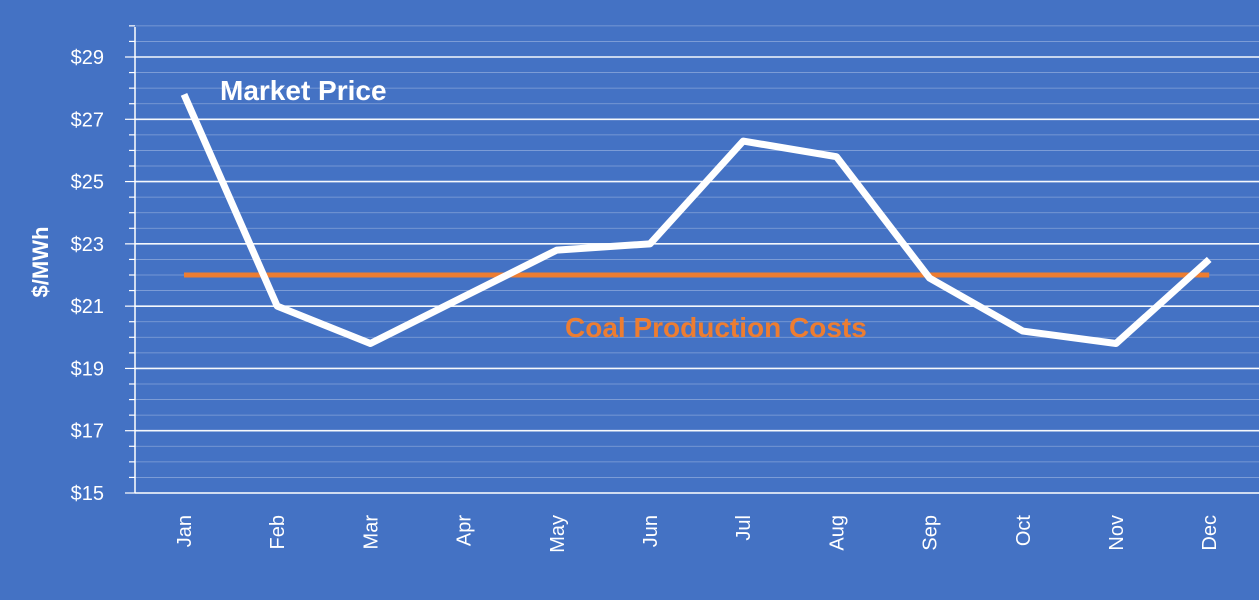  Describe the element at coordinates (87, 432) in the screenshot. I see `y-tick-label: $17` at that location.